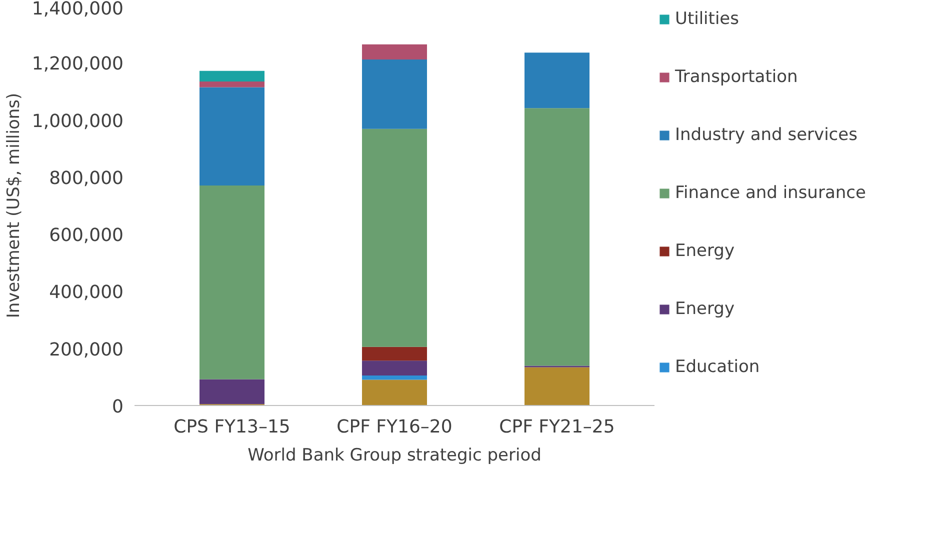 The width and height of the screenshot is (929, 535). Describe the element at coordinates (86, 349) in the screenshot. I see `y-tick-label: 200,000` at that location.